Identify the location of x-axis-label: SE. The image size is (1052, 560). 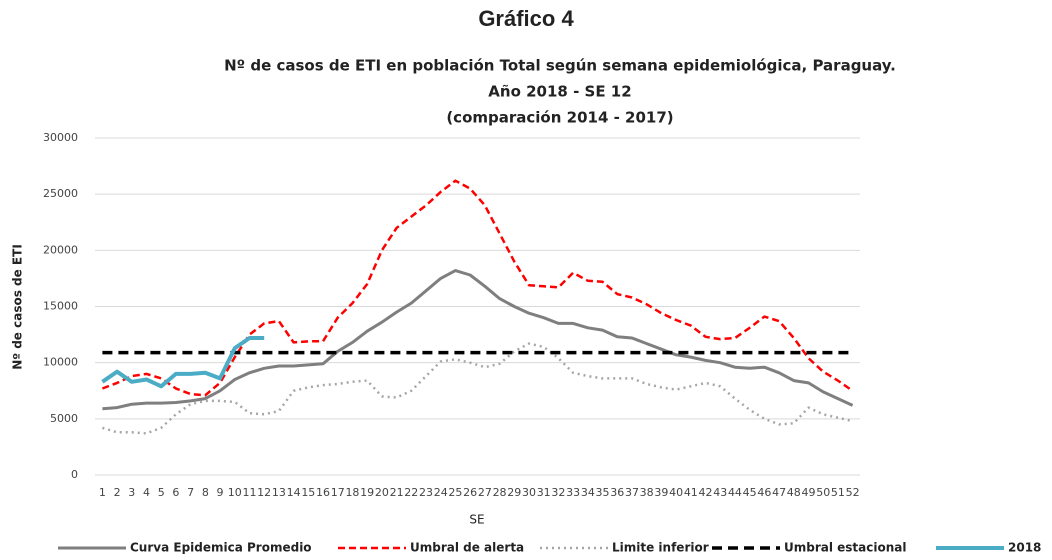
(476, 520).